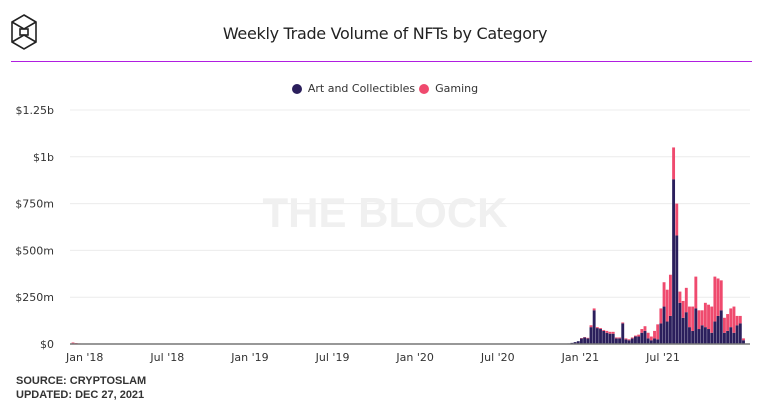 The width and height of the screenshot is (770, 404). I want to click on legend-item-art: Art and Collectibles, so click(353, 88).